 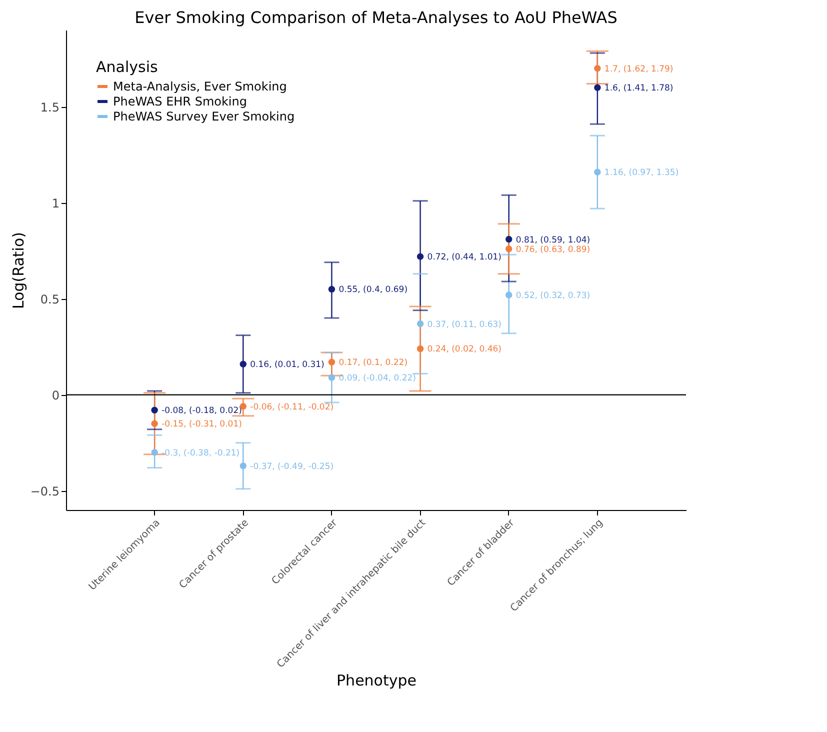 I want to click on data-label: 1.6, (1.41, 1.78), so click(x=639, y=89).